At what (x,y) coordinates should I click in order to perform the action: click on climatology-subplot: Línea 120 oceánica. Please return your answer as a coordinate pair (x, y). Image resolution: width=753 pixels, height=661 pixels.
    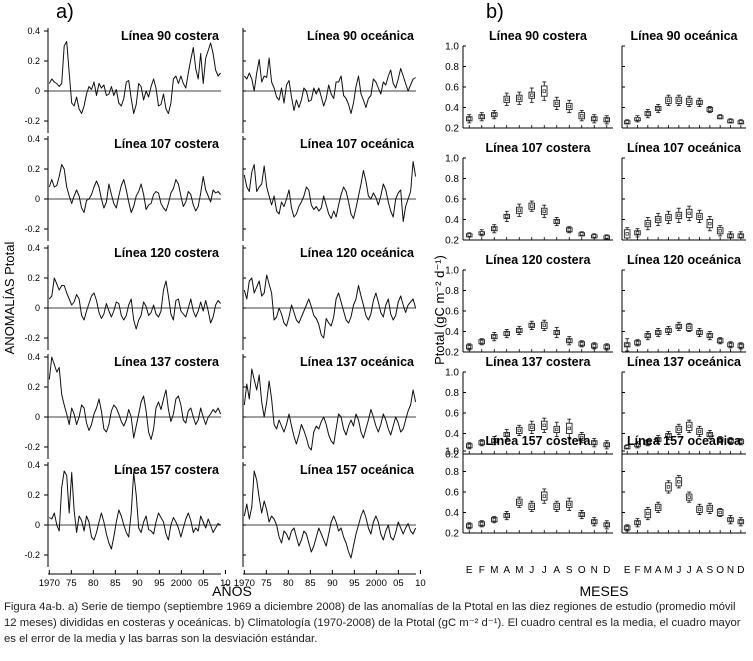
    Looking at the image, I should click on (683, 303).